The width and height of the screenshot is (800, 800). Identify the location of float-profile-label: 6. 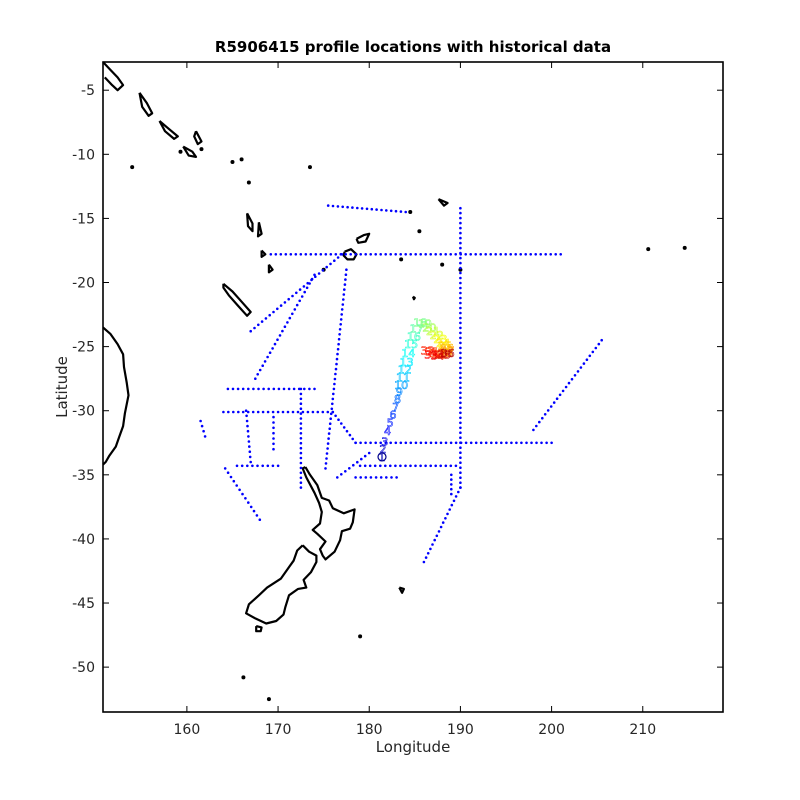
(392, 415).